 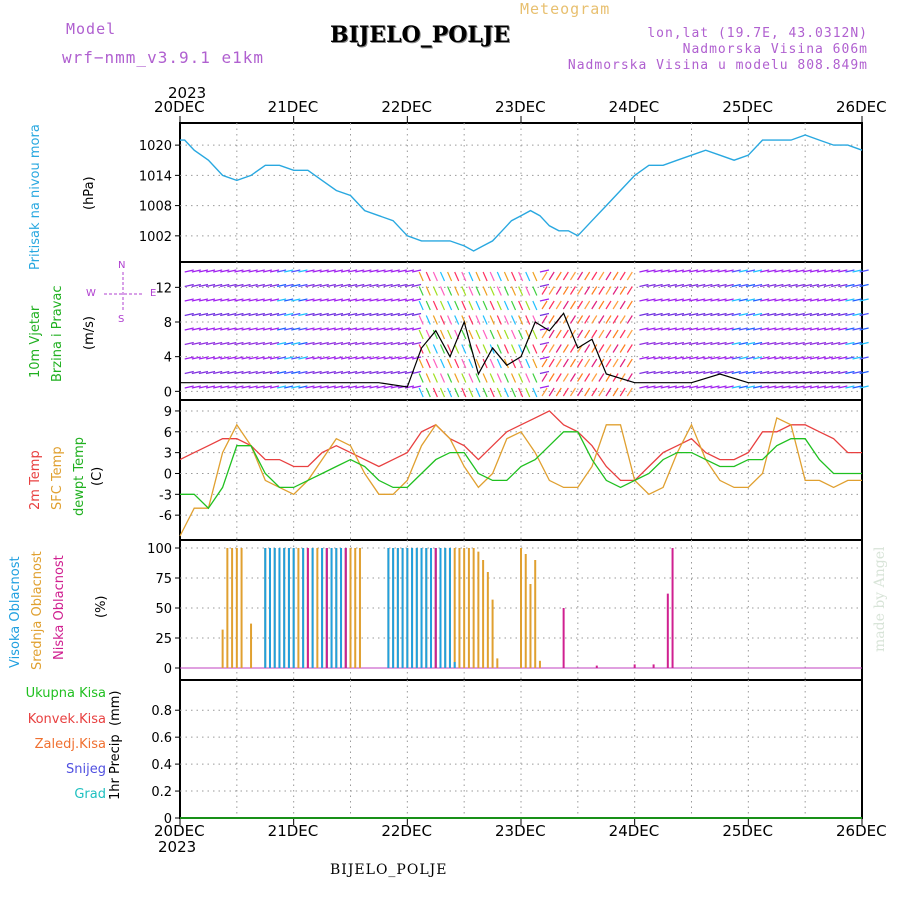 What do you see at coordinates (161, 711) in the screenshot?
I see `y-tick-label: 0.8` at bounding box center [161, 711].